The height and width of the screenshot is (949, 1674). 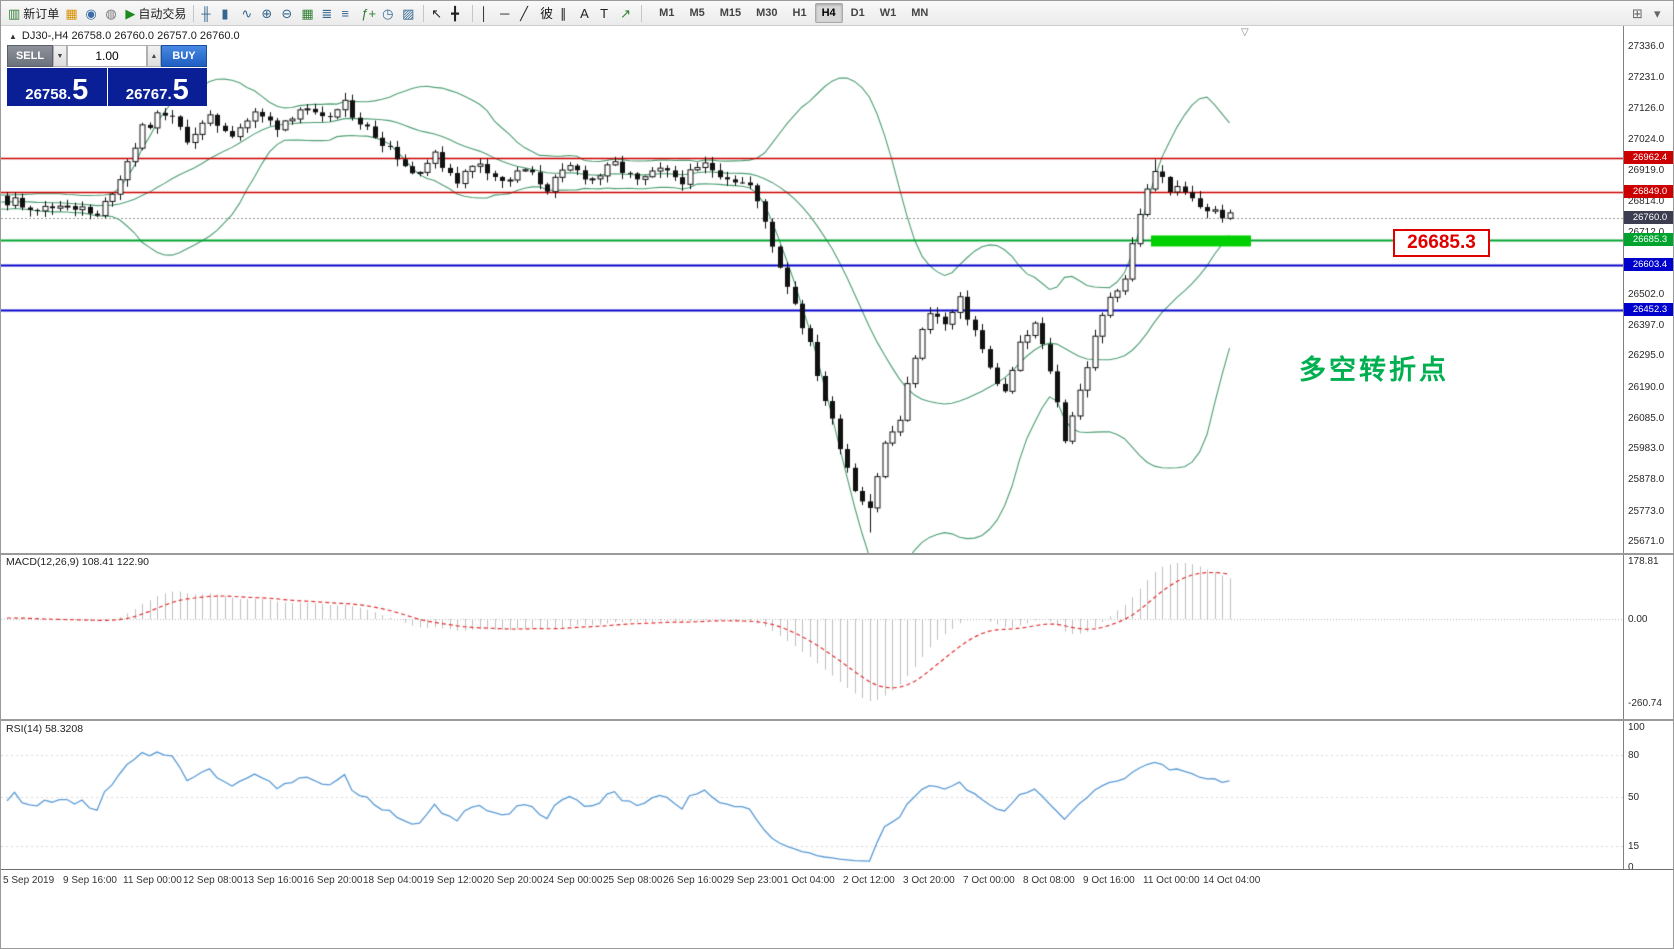 I want to click on lot-increase-button: ▲, so click(x=154, y=56).